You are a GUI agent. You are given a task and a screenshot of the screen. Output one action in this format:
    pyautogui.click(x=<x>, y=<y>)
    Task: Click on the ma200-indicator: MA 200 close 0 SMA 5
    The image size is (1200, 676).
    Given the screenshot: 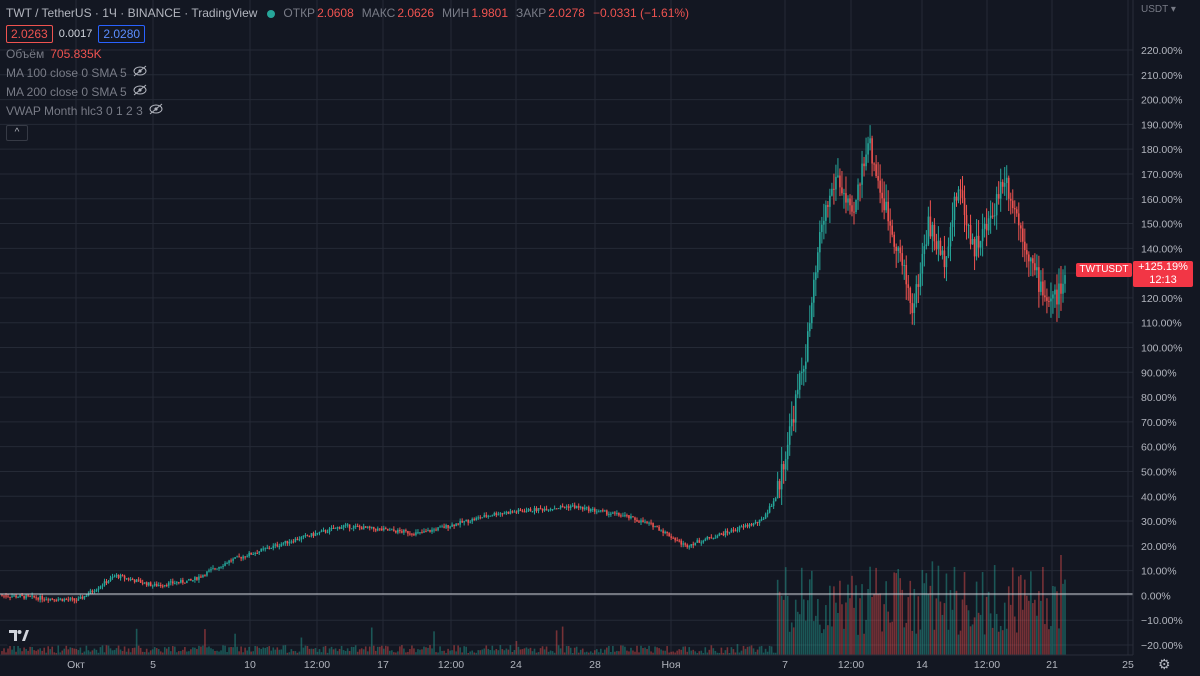 What is the action you would take?
    pyautogui.click(x=347, y=92)
    